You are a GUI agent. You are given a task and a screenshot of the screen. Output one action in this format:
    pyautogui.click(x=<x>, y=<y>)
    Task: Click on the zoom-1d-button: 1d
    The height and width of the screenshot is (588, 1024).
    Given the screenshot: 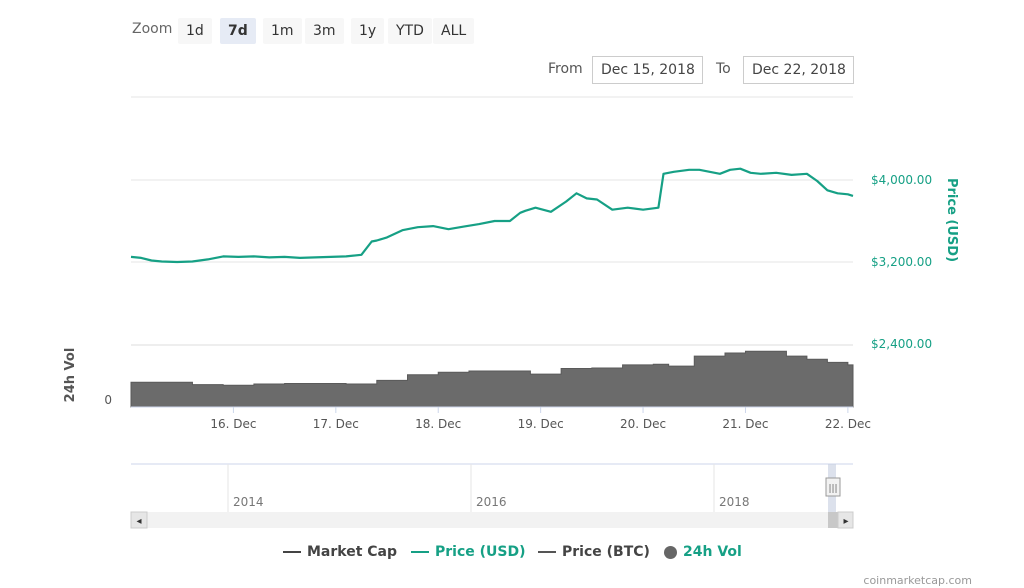 What is the action you would take?
    pyautogui.click(x=195, y=31)
    